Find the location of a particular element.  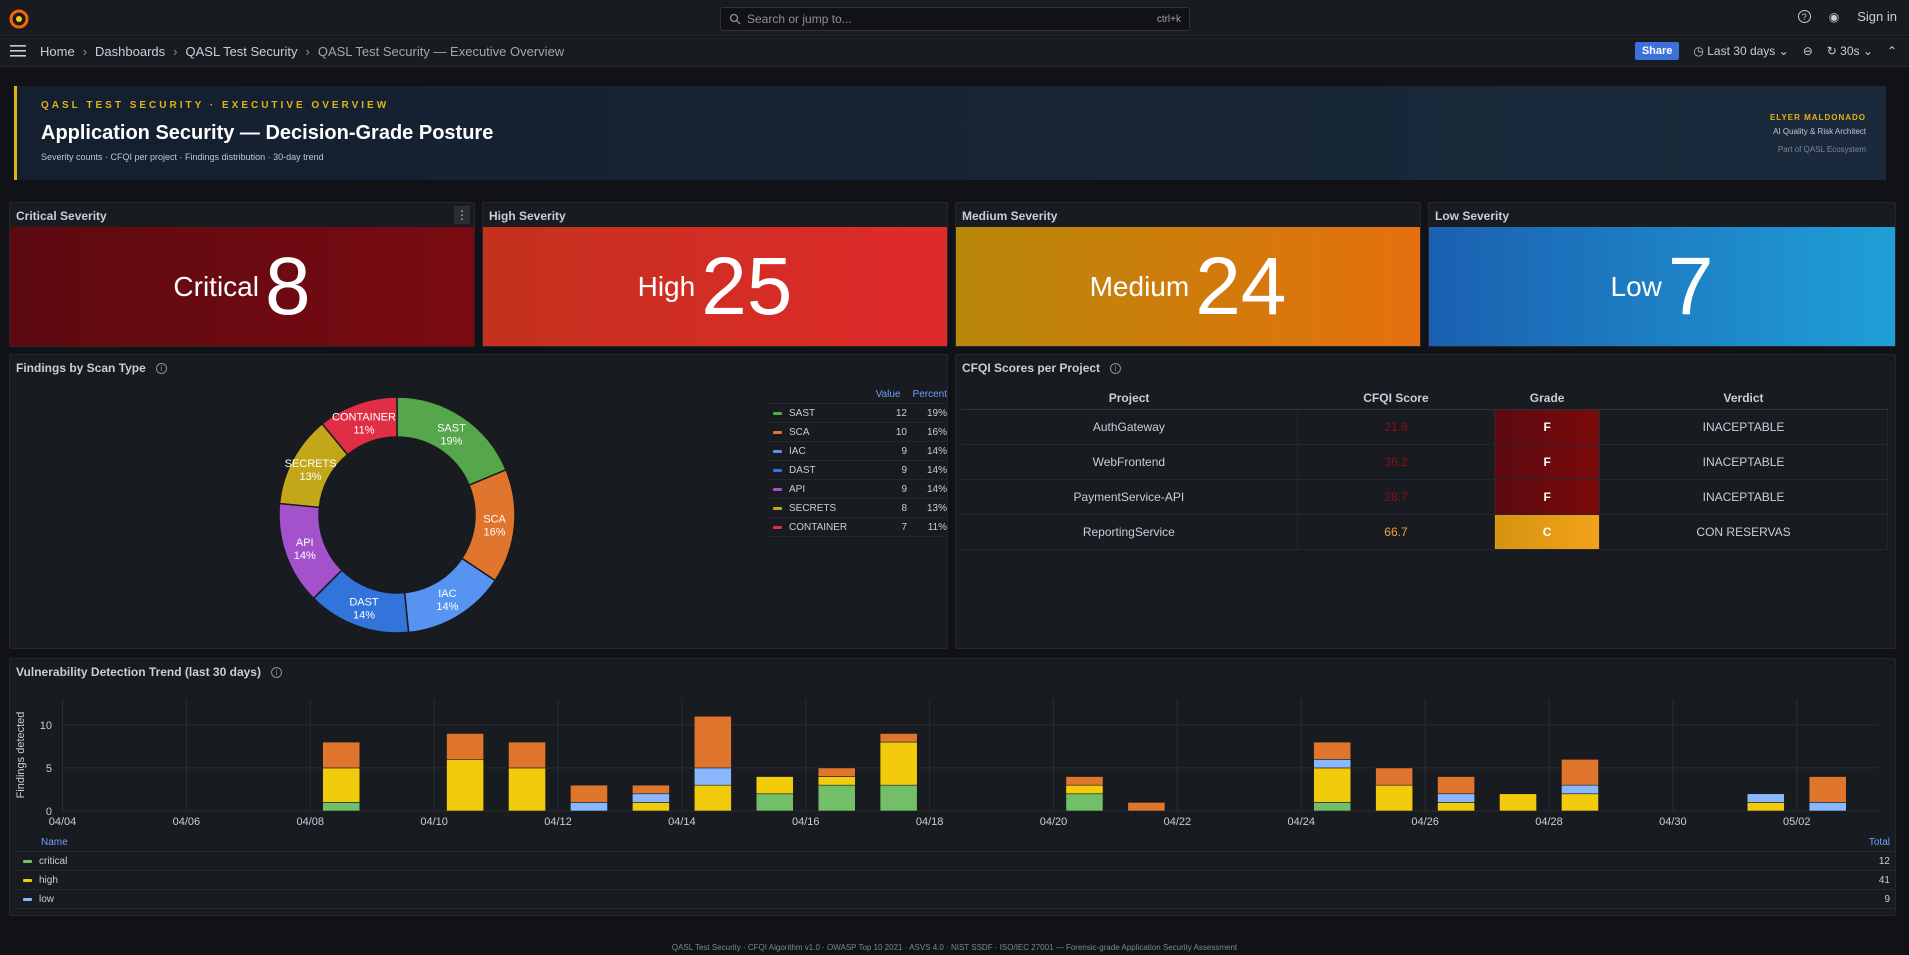

breadcrumb-folder: QASL Test Security is located at coordinates (241, 51).